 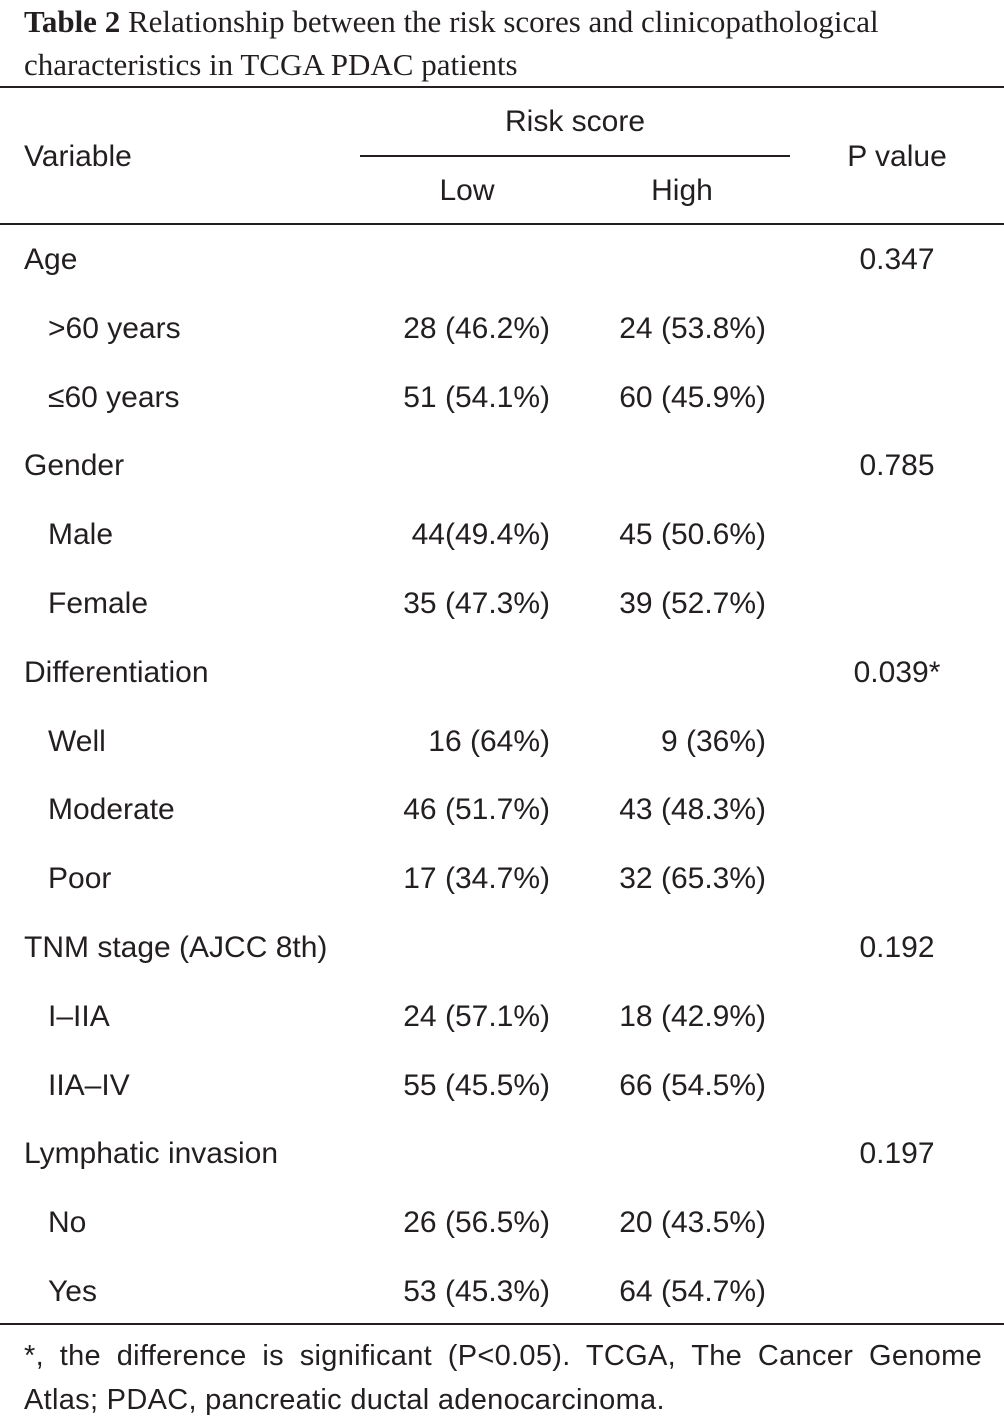 I want to click on row-low-value: 26 (56.5%), so click(x=476, y=1222).